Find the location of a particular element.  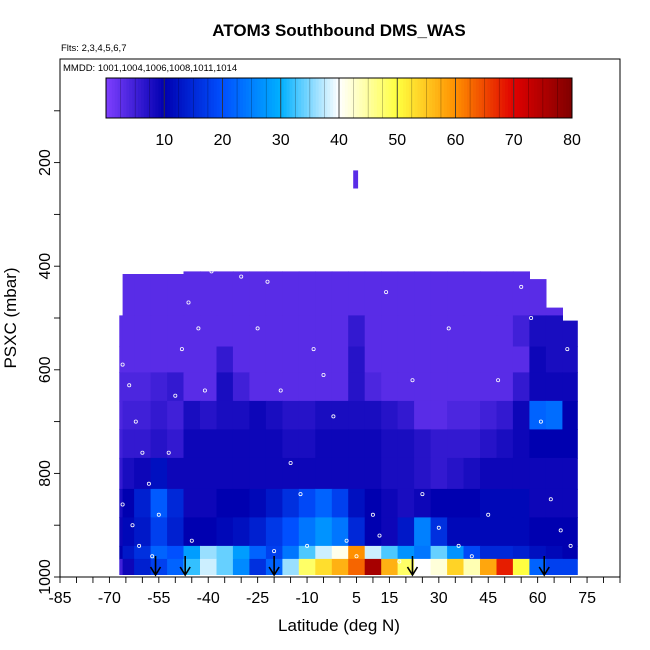

chart-title: ATOM3 Southbound DMS_WAS is located at coordinates (338, 30).